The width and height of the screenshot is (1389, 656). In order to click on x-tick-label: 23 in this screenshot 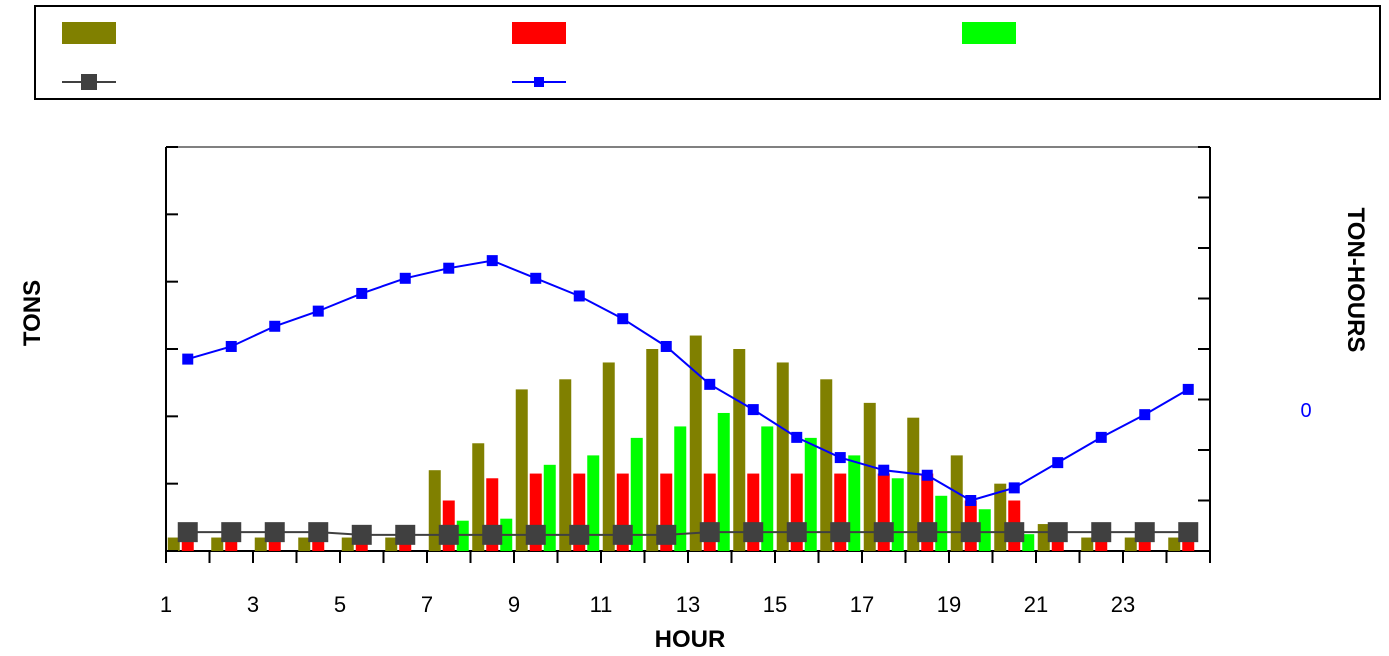, I will do `click(1123, 604)`.